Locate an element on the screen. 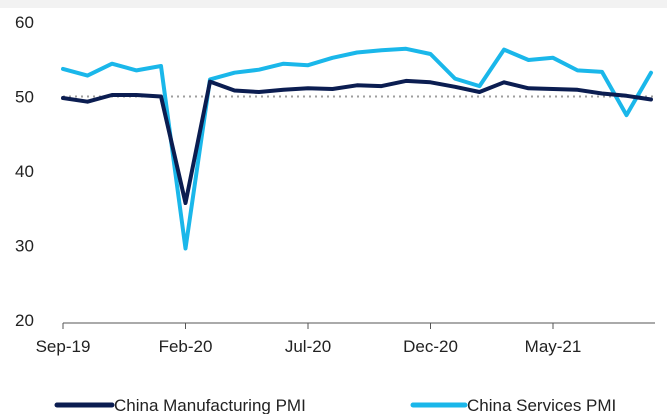 The width and height of the screenshot is (667, 414). y-tick-label-40: 40 is located at coordinates (24, 171).